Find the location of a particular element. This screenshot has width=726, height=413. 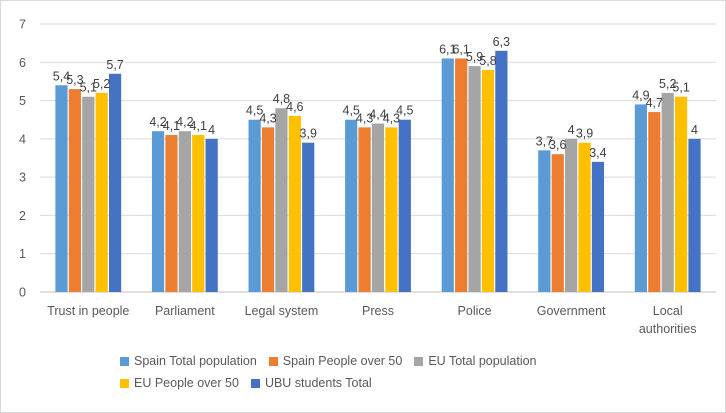

data-label: 6,3 is located at coordinates (501, 42).